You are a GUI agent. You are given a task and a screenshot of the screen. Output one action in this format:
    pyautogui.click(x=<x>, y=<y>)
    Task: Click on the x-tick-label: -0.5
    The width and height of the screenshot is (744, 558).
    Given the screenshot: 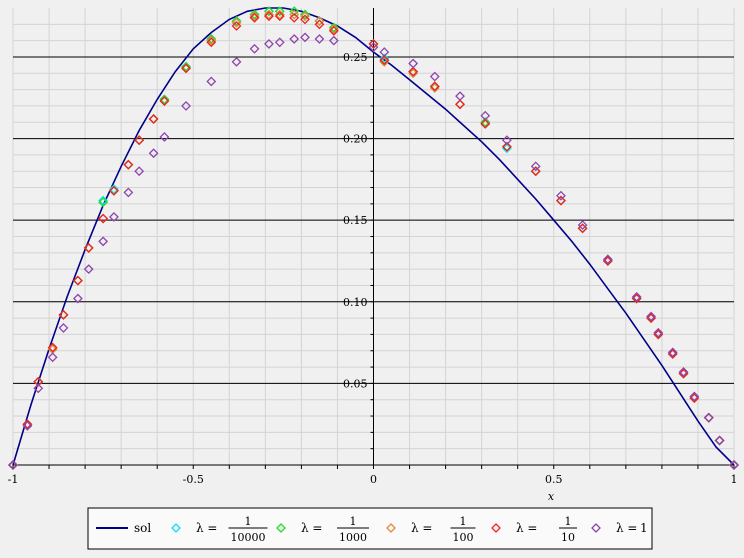 What is the action you would take?
    pyautogui.click(x=193, y=479)
    